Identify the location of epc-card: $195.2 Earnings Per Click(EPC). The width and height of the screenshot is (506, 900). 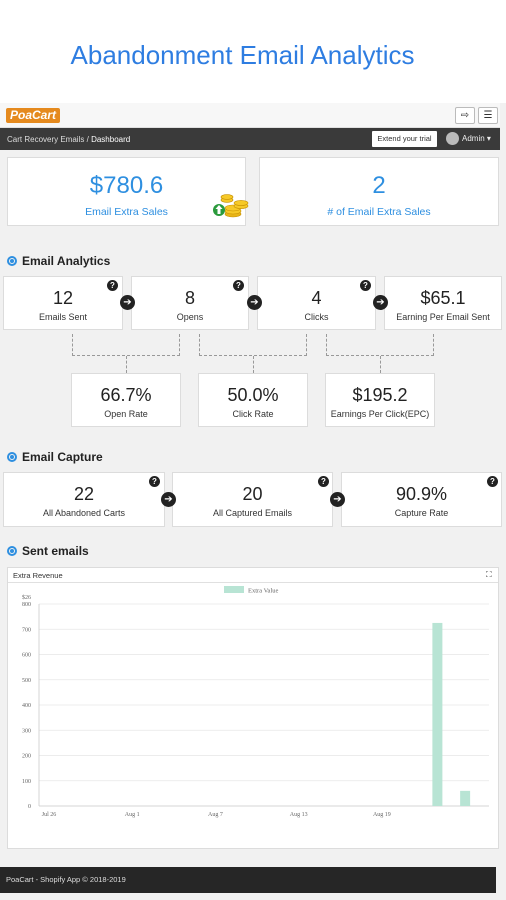
(380, 400).